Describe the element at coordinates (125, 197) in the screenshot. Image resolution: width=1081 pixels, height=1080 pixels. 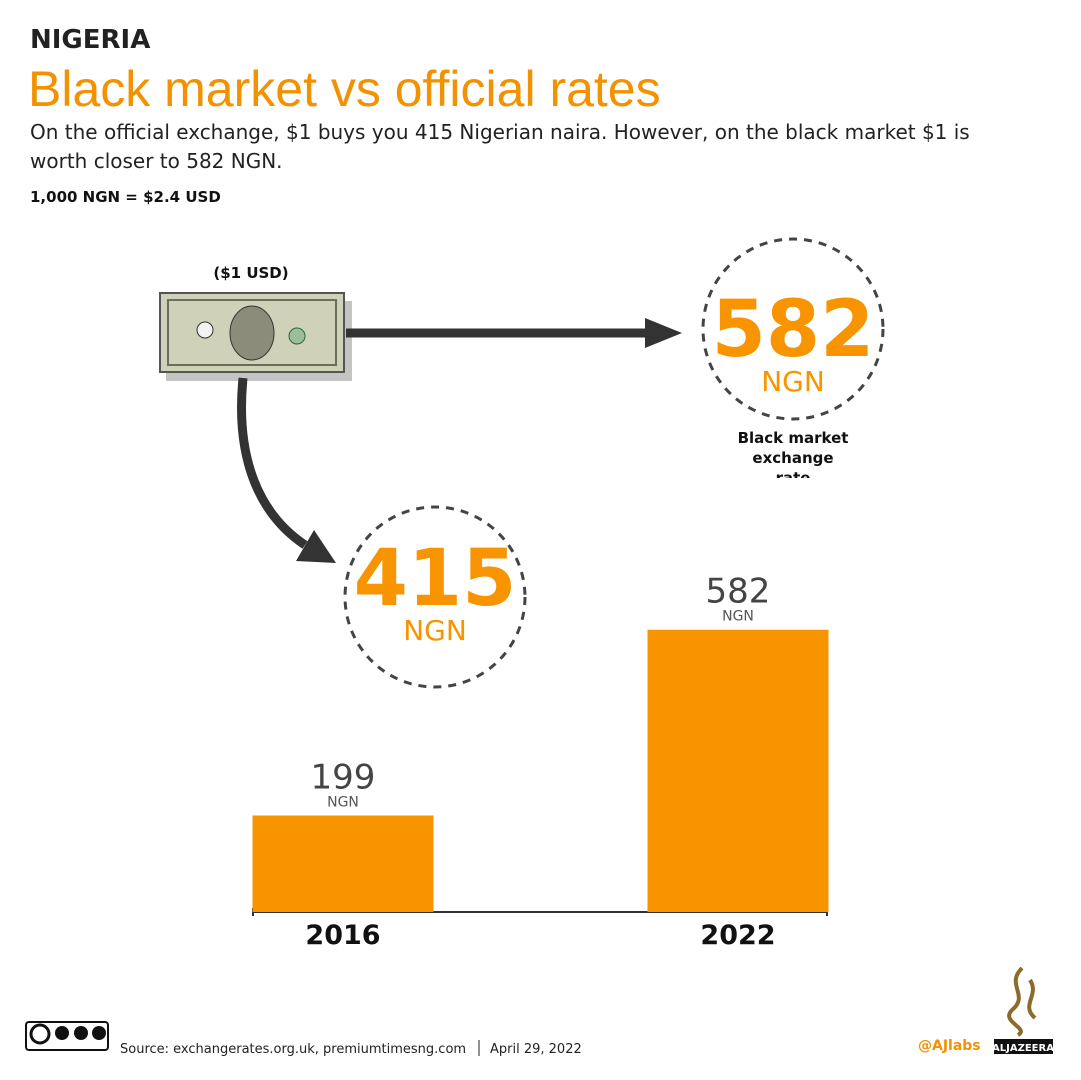
I see `note: 1,000 NGN = $2.4 USD` at that location.